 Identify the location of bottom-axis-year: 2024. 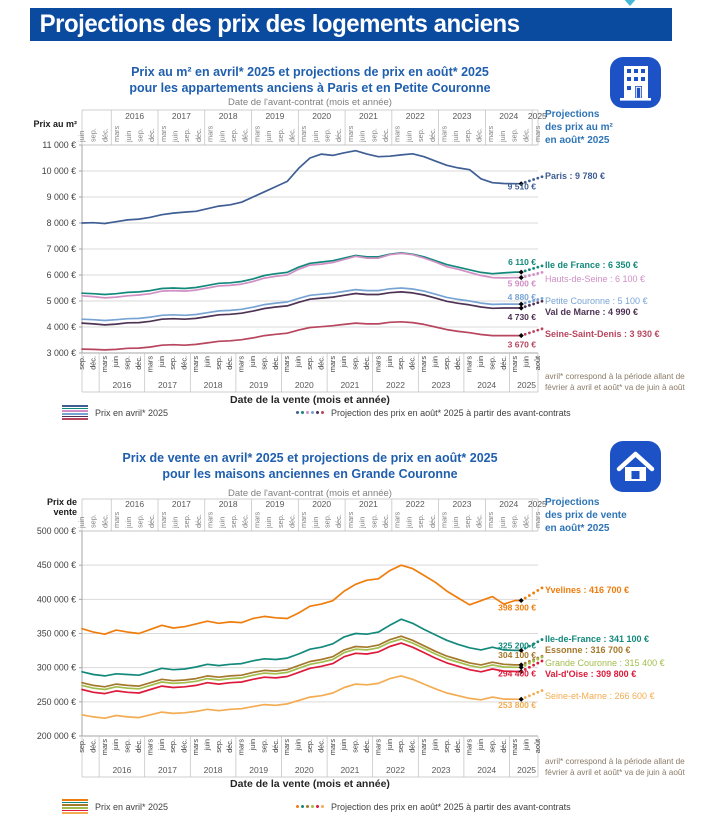
(486, 770).